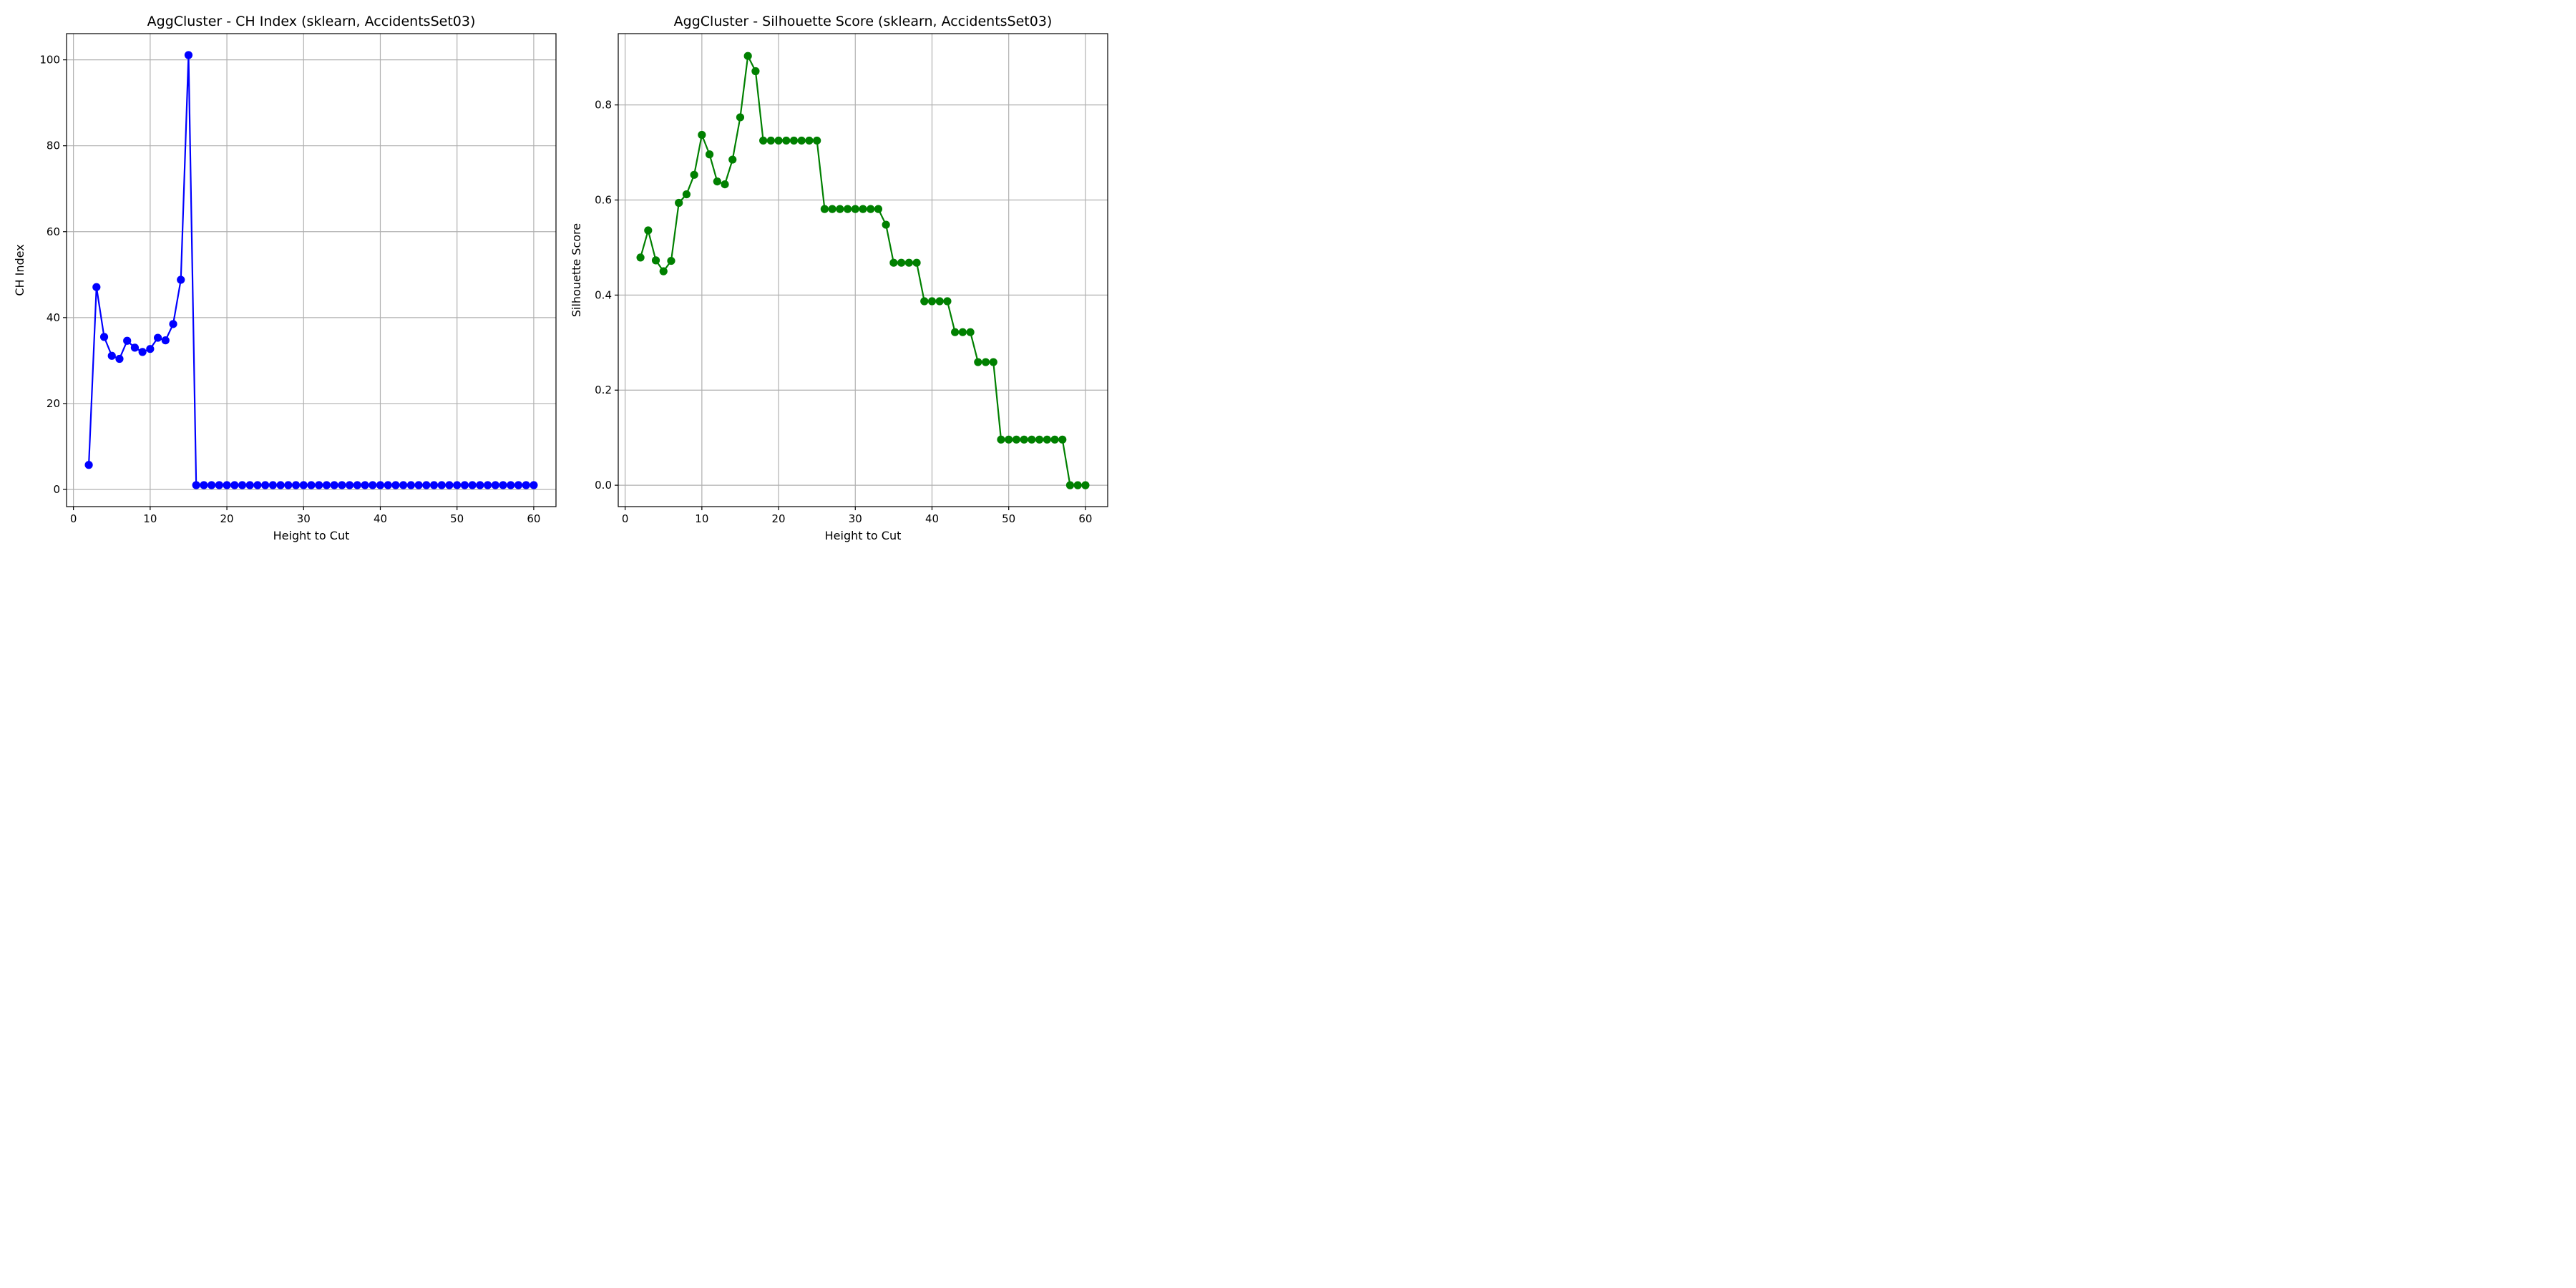 This screenshot has width=2576, height=1288. What do you see at coordinates (311, 535) in the screenshot?
I see `ch-x-axis-label: Height to Cut` at bounding box center [311, 535].